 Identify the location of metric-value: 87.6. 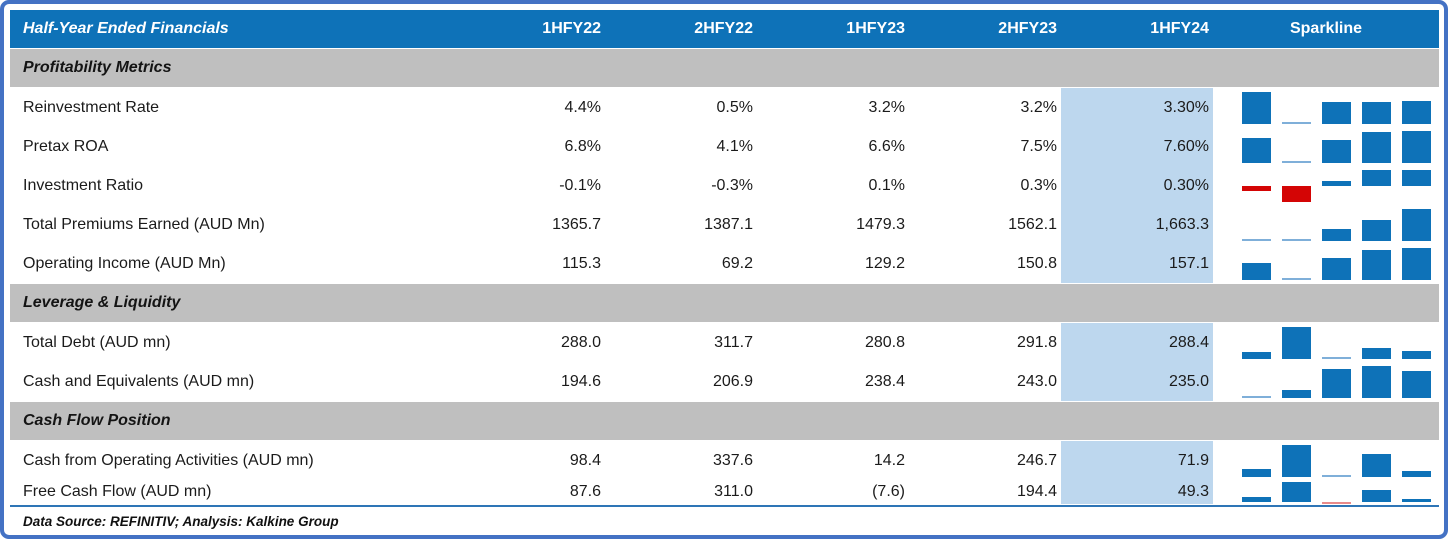
(585, 491).